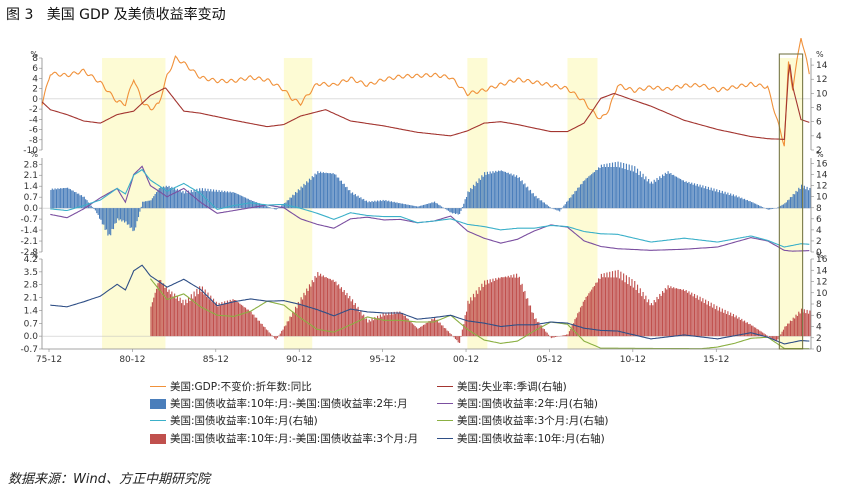 The height and width of the screenshot is (491, 856). Describe the element at coordinates (517, 403) in the screenshot. I see `legend-item: 美国:国债收益率:2年:月(右轴)` at that location.